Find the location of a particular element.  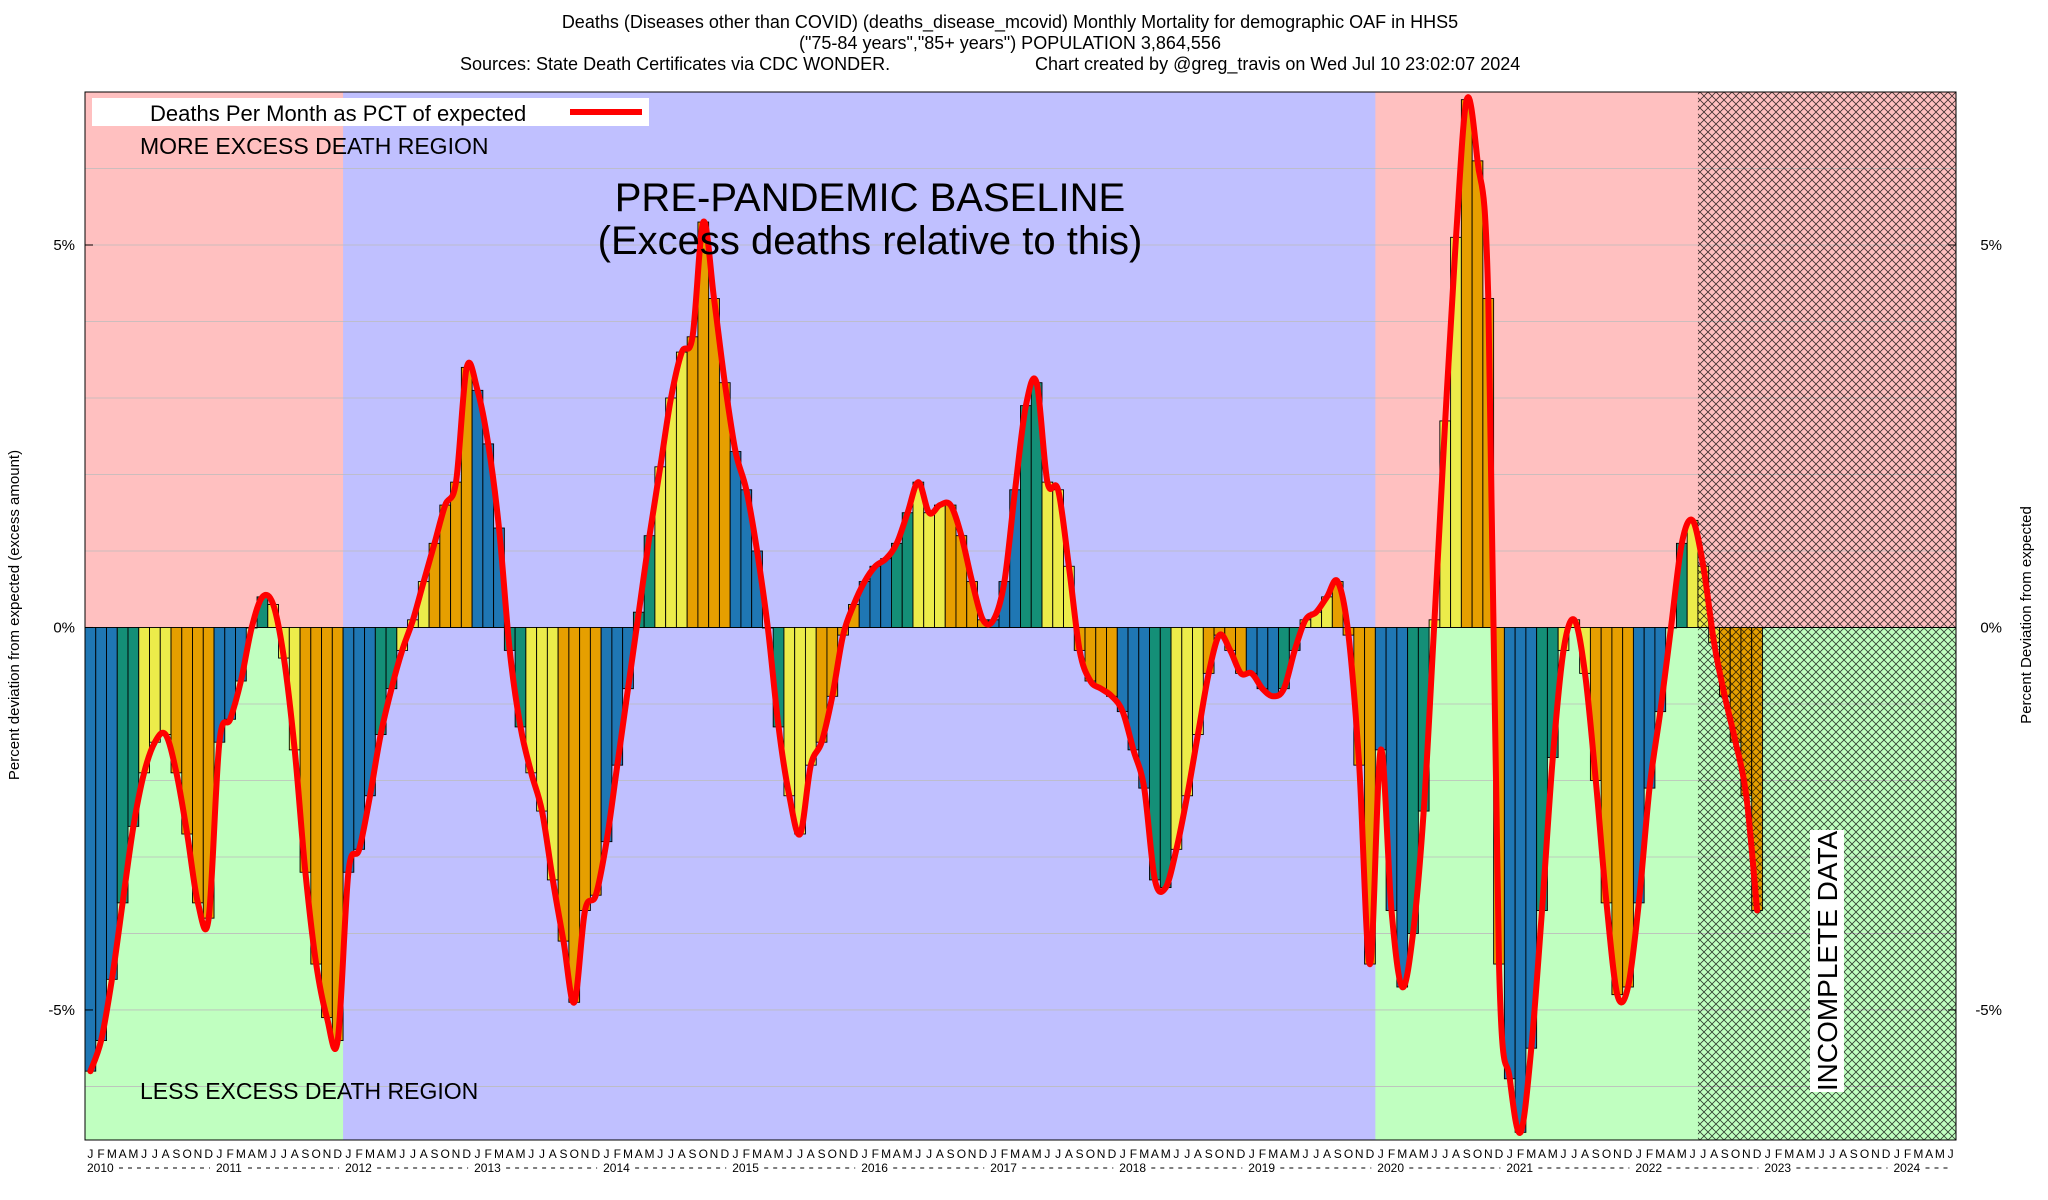

x-tick-year: 2017 is located at coordinates (1003, 1168).